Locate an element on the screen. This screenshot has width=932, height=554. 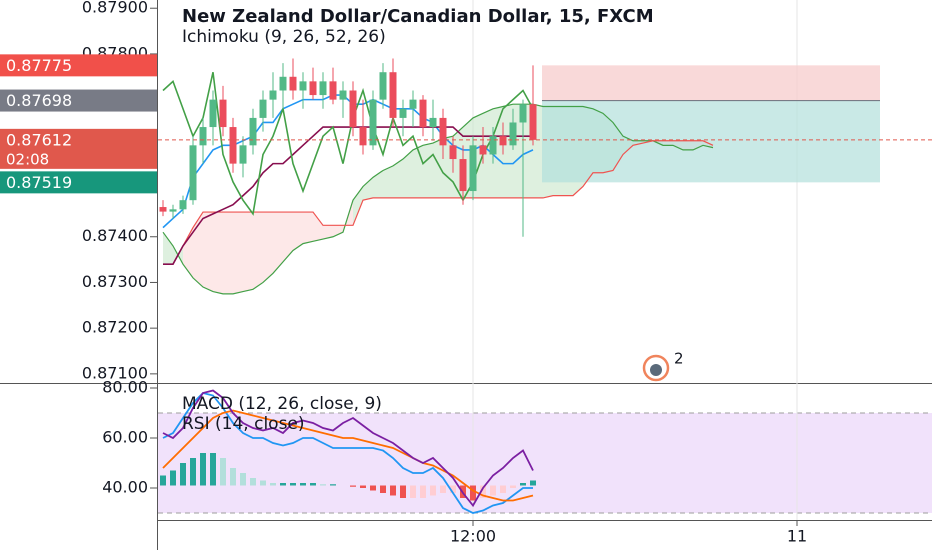
x-tick-label: 11 is located at coordinates (797, 536).